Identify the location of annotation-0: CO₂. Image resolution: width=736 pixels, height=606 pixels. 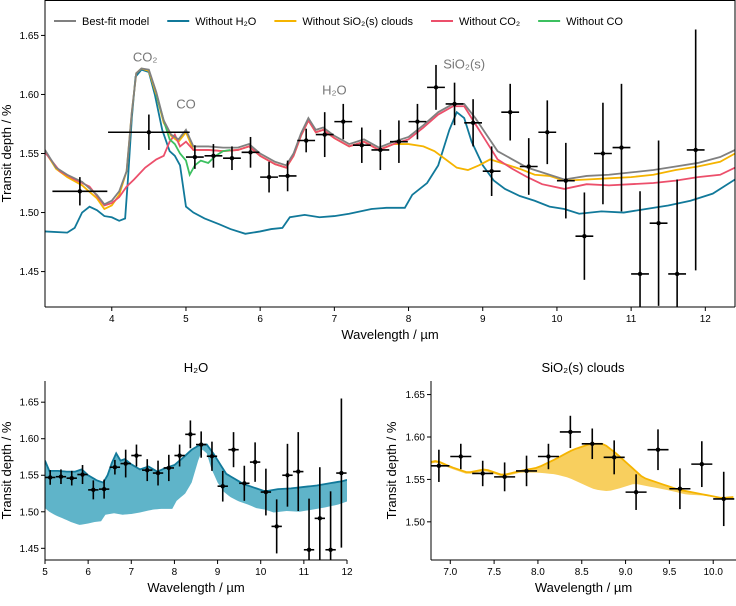
(145, 56).